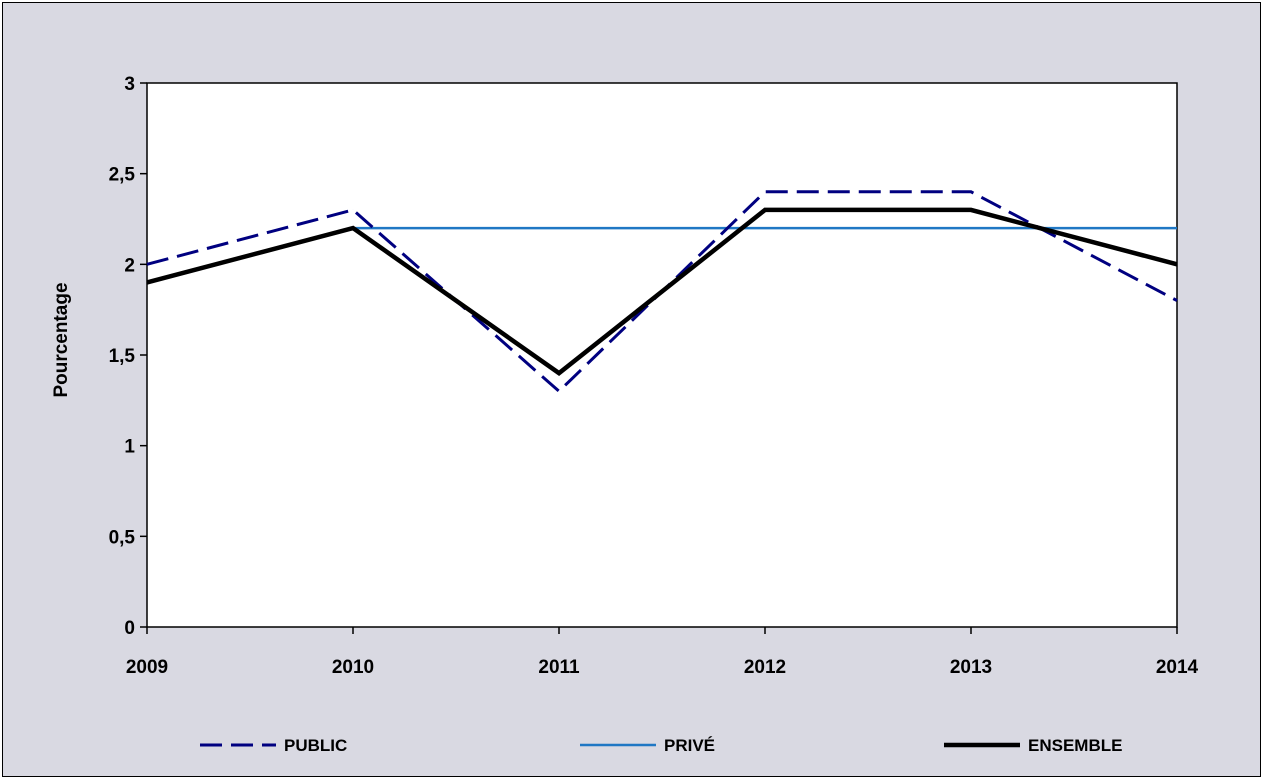 The width and height of the screenshot is (1265, 781). What do you see at coordinates (61, 339) in the screenshot?
I see `y-axis-title: Pourcentage` at bounding box center [61, 339].